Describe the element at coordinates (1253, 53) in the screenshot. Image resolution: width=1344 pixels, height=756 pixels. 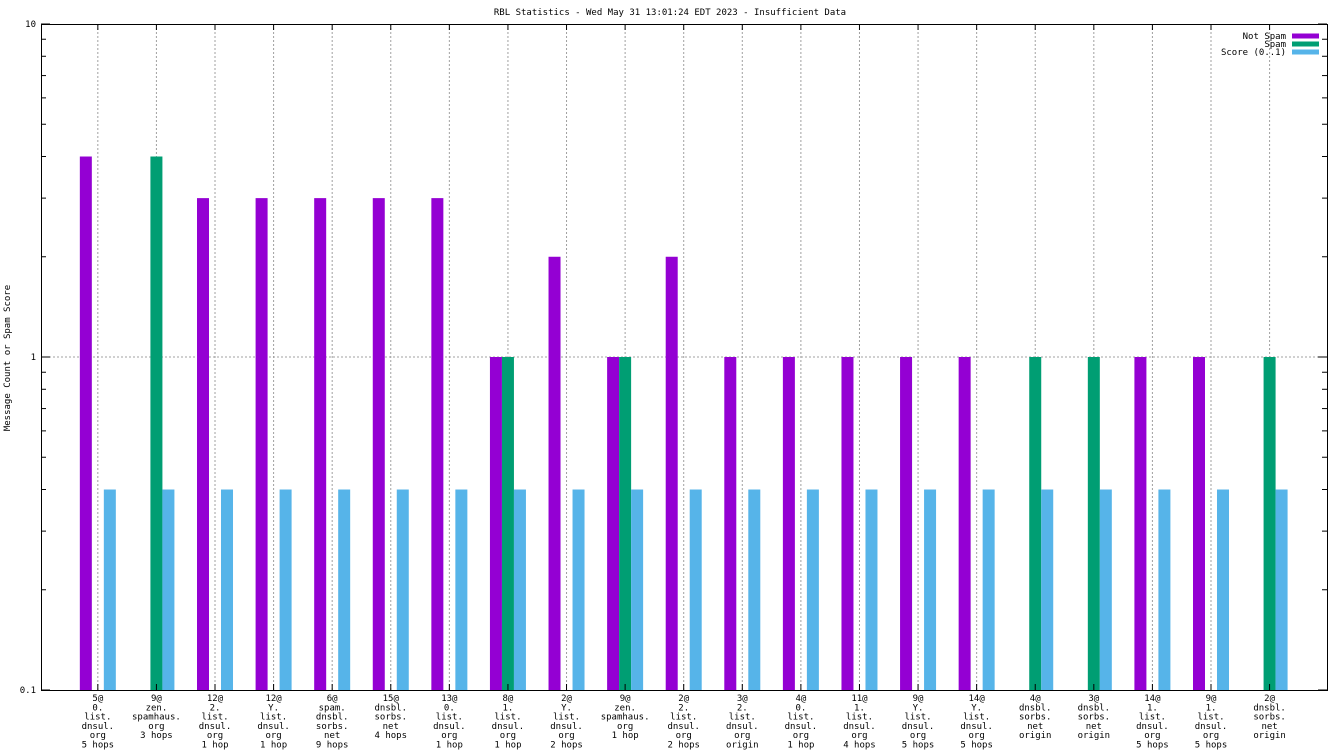
I see `legend-label: Score (0..1)` at that location.